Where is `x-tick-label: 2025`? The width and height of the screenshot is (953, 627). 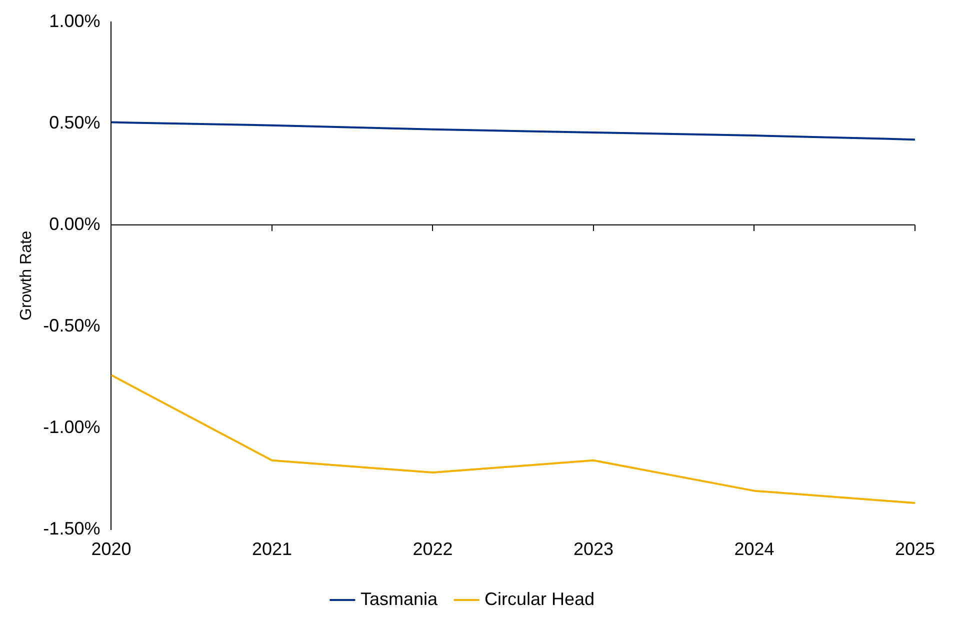
x-tick-label: 2025 is located at coordinates (914, 549).